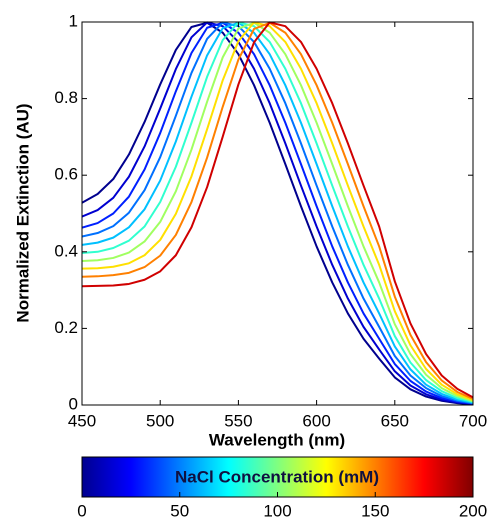 Image resolution: width=502 pixels, height=527 pixels. Describe the element at coordinates (179, 510) in the screenshot. I see `colorbar-tick-label: 50` at that location.